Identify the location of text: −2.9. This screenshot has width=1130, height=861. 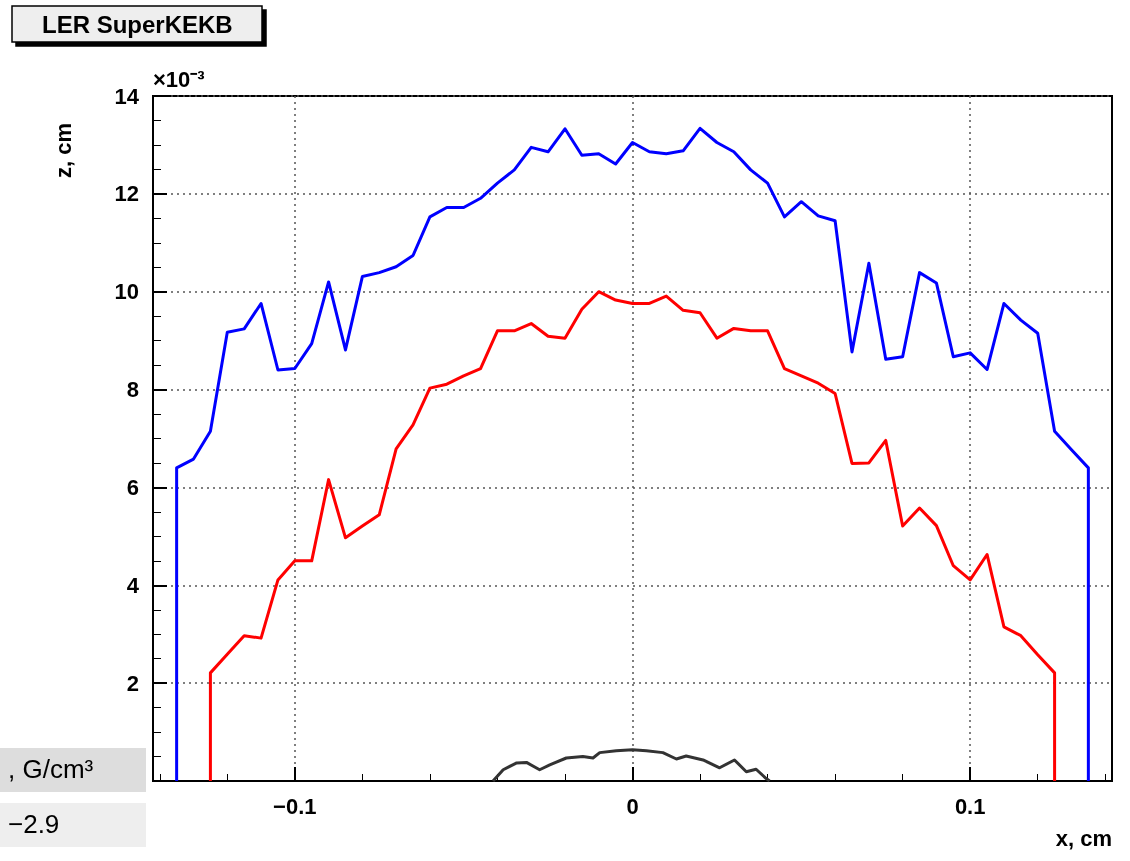
(34, 824).